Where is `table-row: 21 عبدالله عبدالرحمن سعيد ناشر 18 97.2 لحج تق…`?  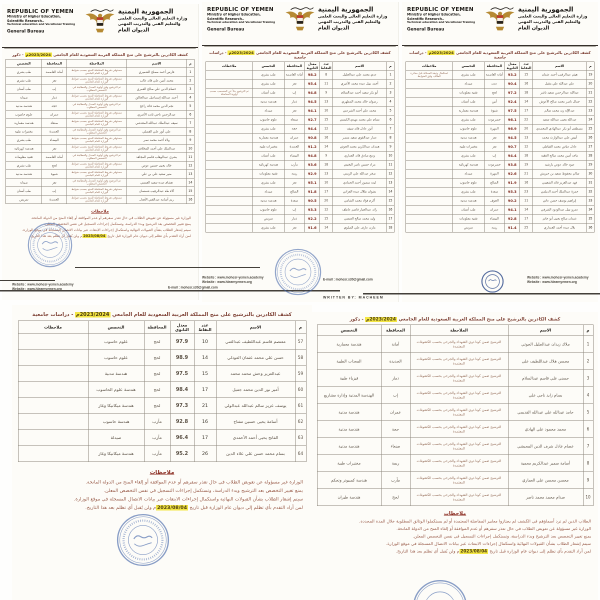 table-row: 21 عبدالله عبدالرحمن سعيد ناشر 18 97.2 لحج تق… is located at coordinates (500, 93).